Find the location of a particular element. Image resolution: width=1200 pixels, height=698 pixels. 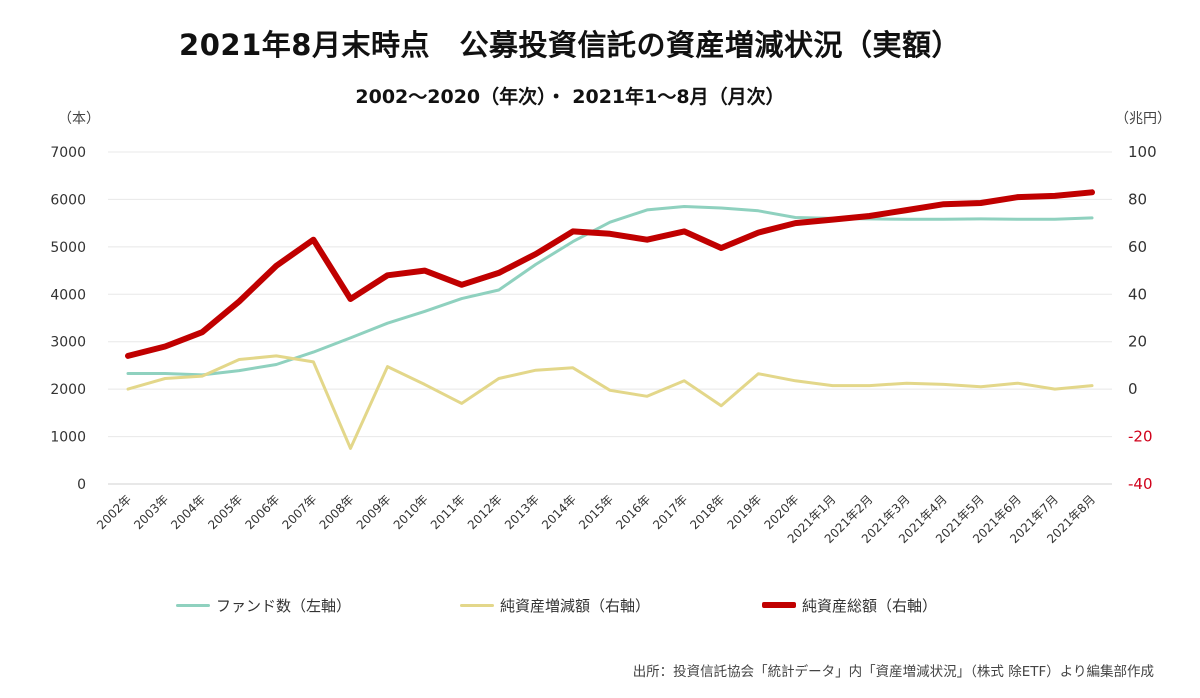

right-tick-label: 40 is located at coordinates (1137, 294).